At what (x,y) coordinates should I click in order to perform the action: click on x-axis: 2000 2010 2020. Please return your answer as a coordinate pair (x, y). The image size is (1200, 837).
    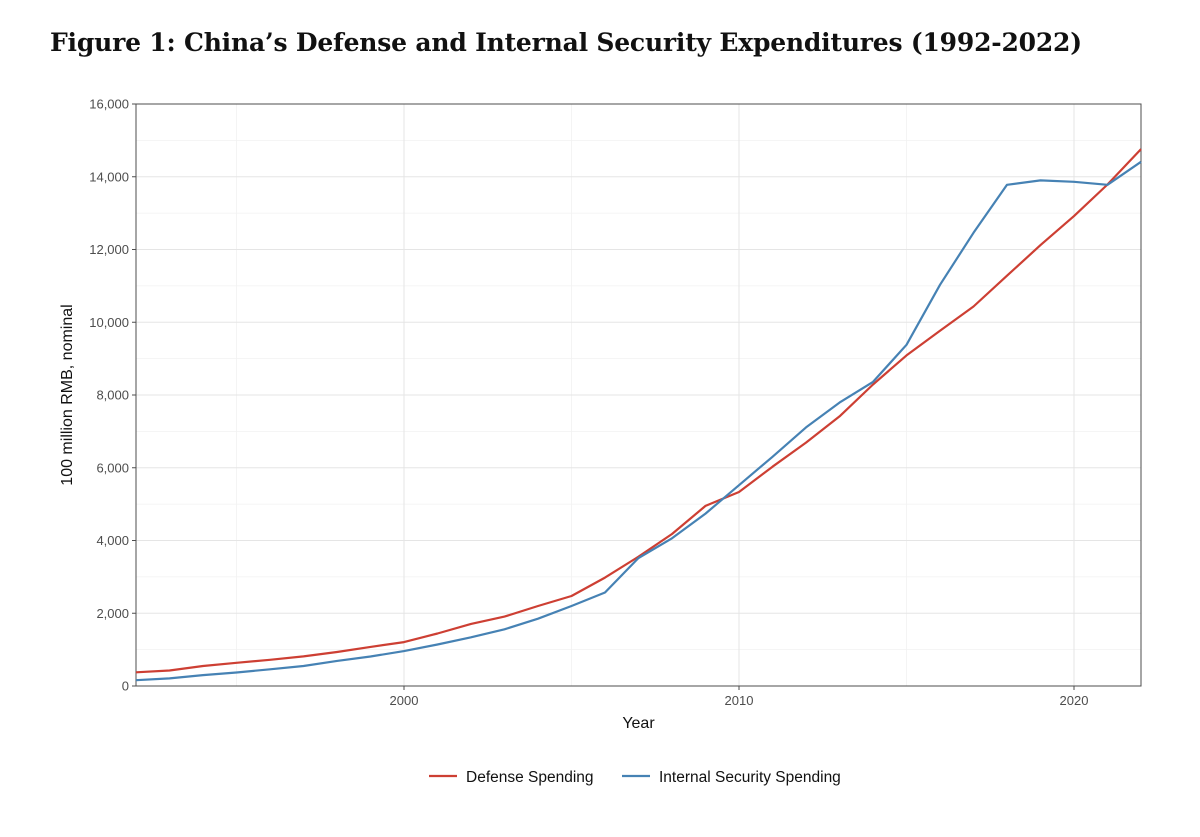
    Looking at the image, I should click on (739, 697).